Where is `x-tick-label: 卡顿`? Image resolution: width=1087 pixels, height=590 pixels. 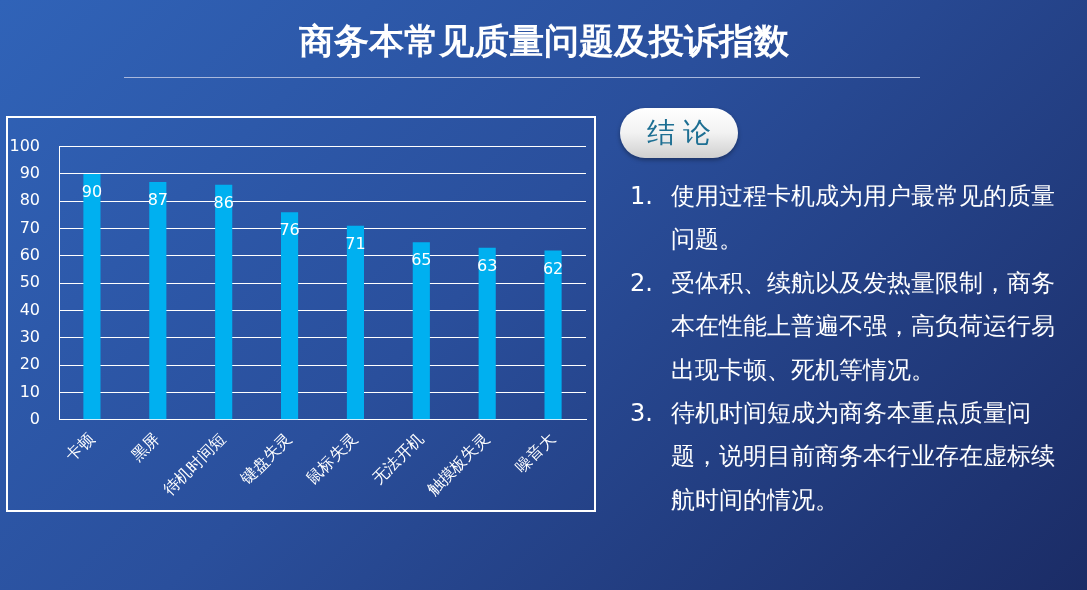
x-tick-label: 卡顿 is located at coordinates (79, 447).